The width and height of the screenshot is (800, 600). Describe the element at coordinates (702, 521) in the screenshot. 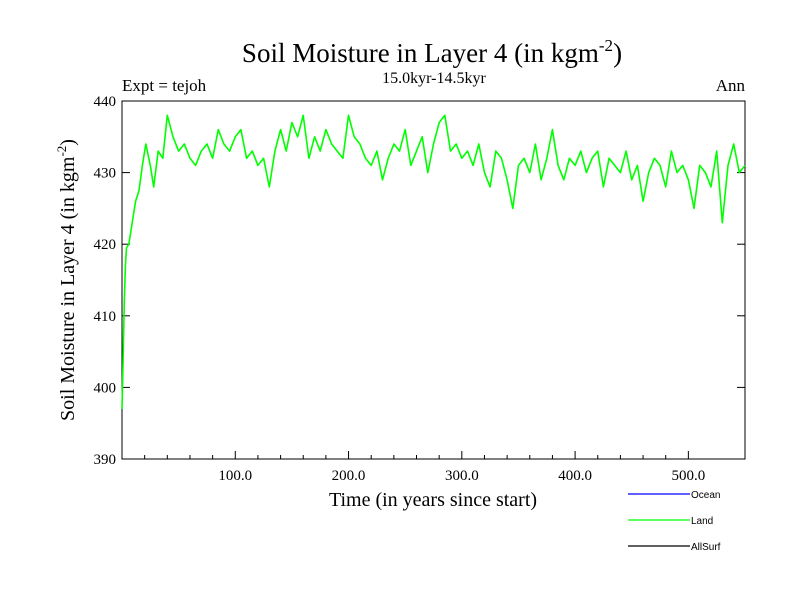

I see `legend-label-land: Land` at that location.